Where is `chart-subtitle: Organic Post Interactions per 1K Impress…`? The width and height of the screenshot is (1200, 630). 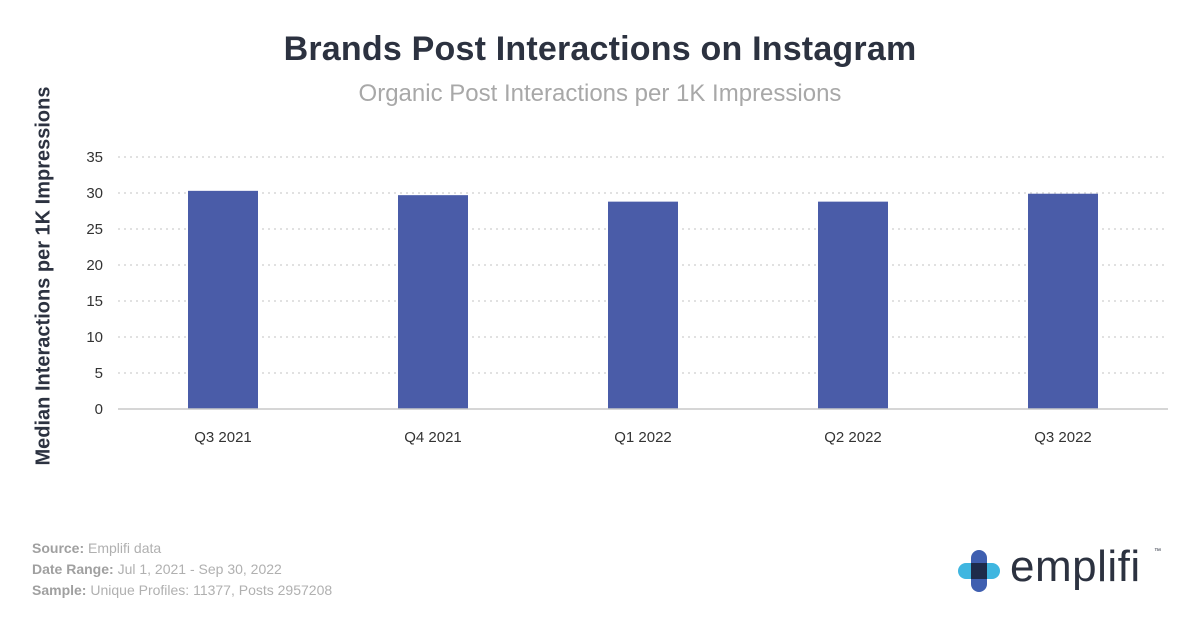 chart-subtitle: Organic Post Interactions per 1K Impress… is located at coordinates (600, 93).